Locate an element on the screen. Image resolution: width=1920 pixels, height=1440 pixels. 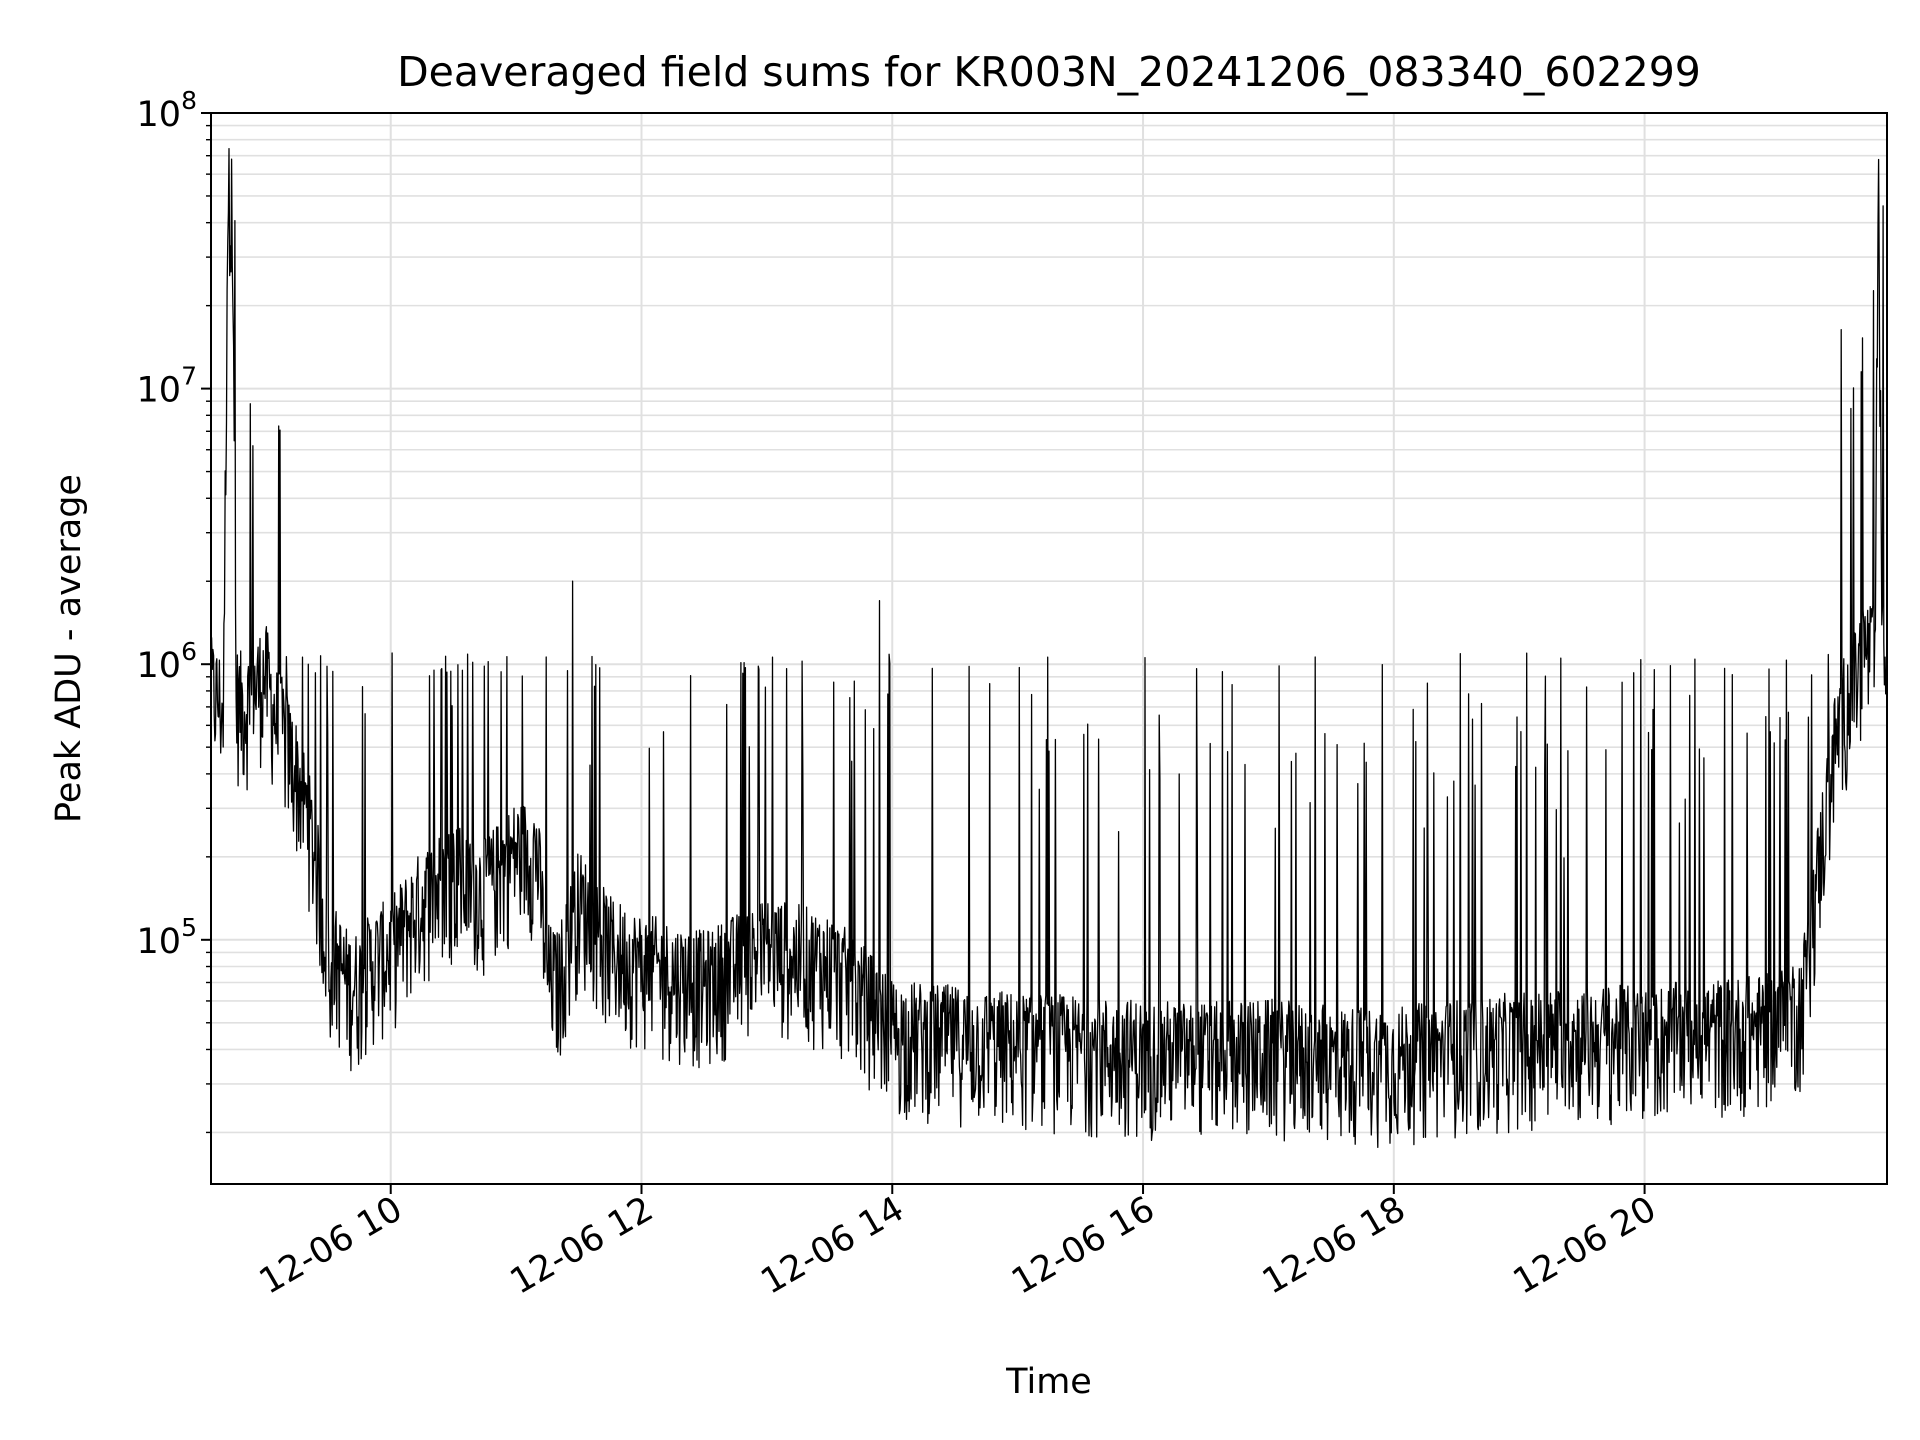
x-tick-label: 12-06 12 is located at coordinates (582, 1245).